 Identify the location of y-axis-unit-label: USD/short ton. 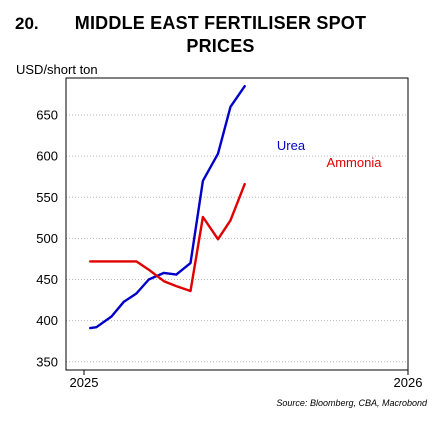
(57, 69).